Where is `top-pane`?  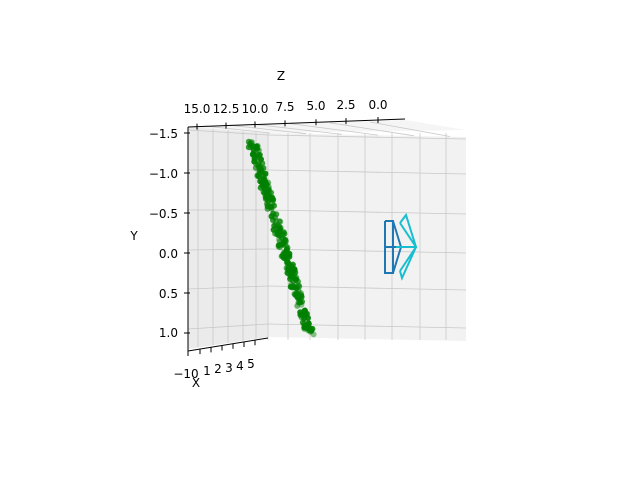 top-pane is located at coordinates (327, 126).